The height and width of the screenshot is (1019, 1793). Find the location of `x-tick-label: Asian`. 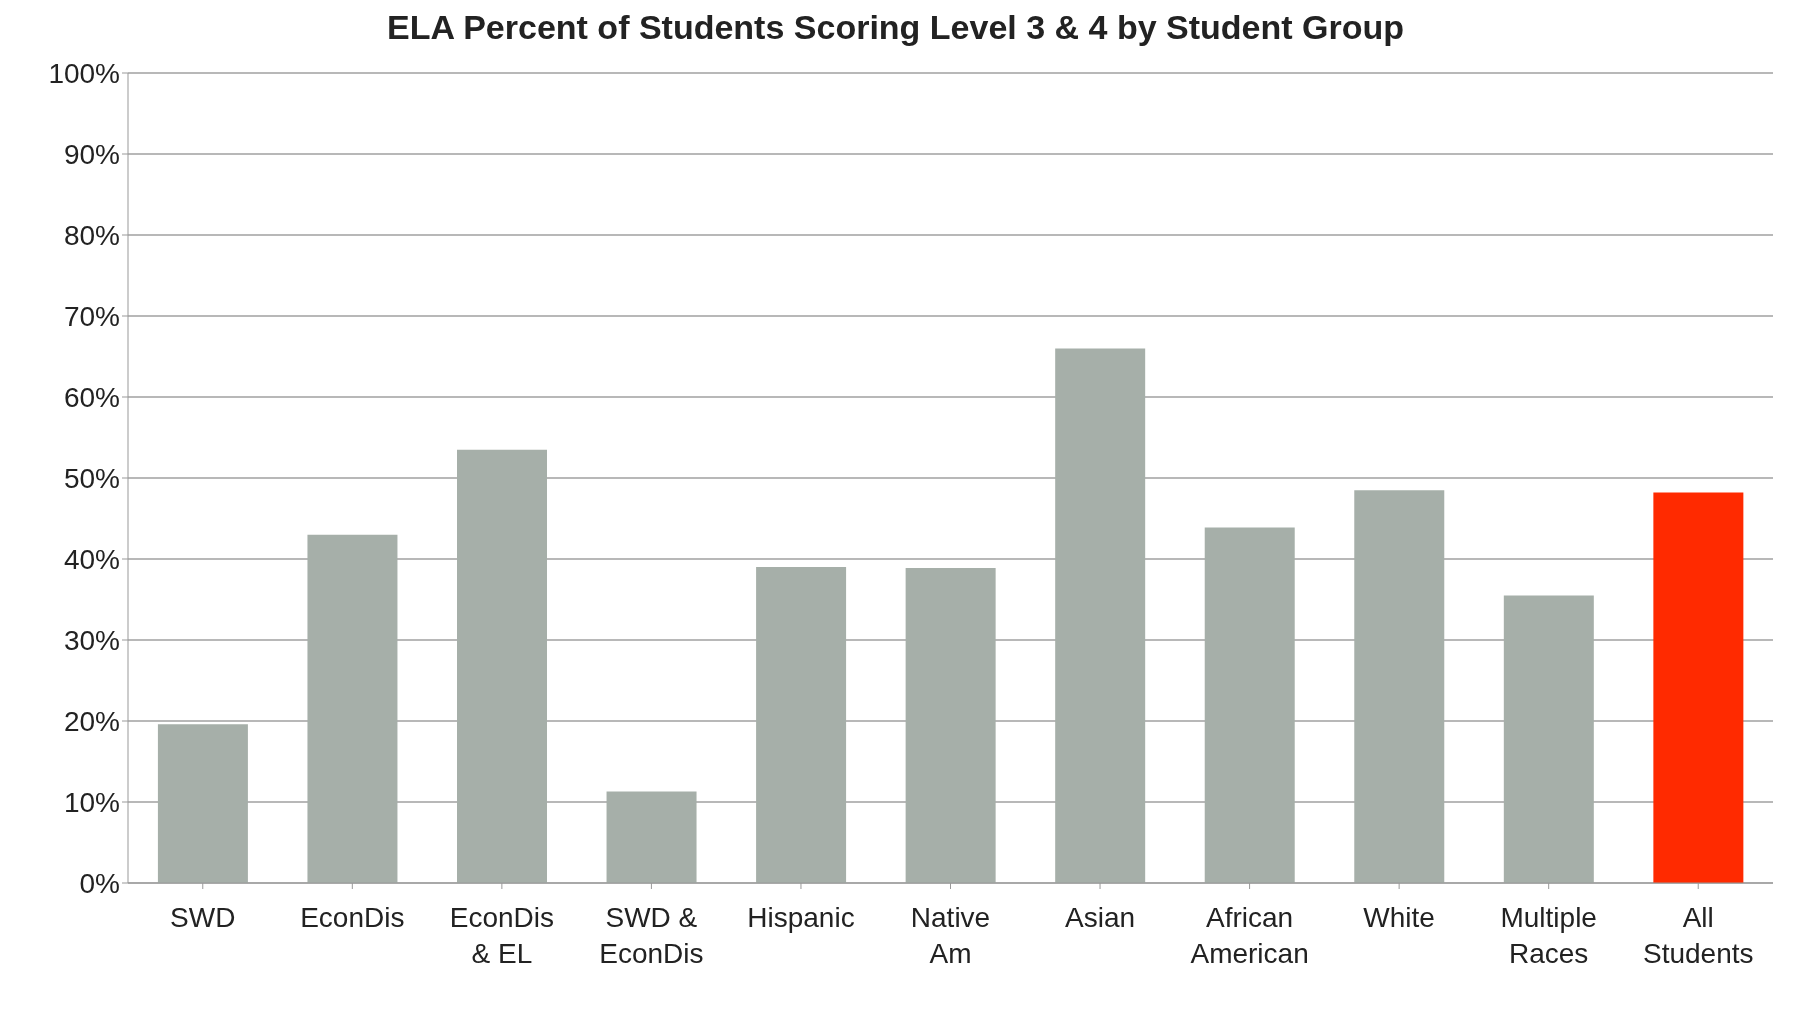

x-tick-label: Asian is located at coordinates (1100, 917).